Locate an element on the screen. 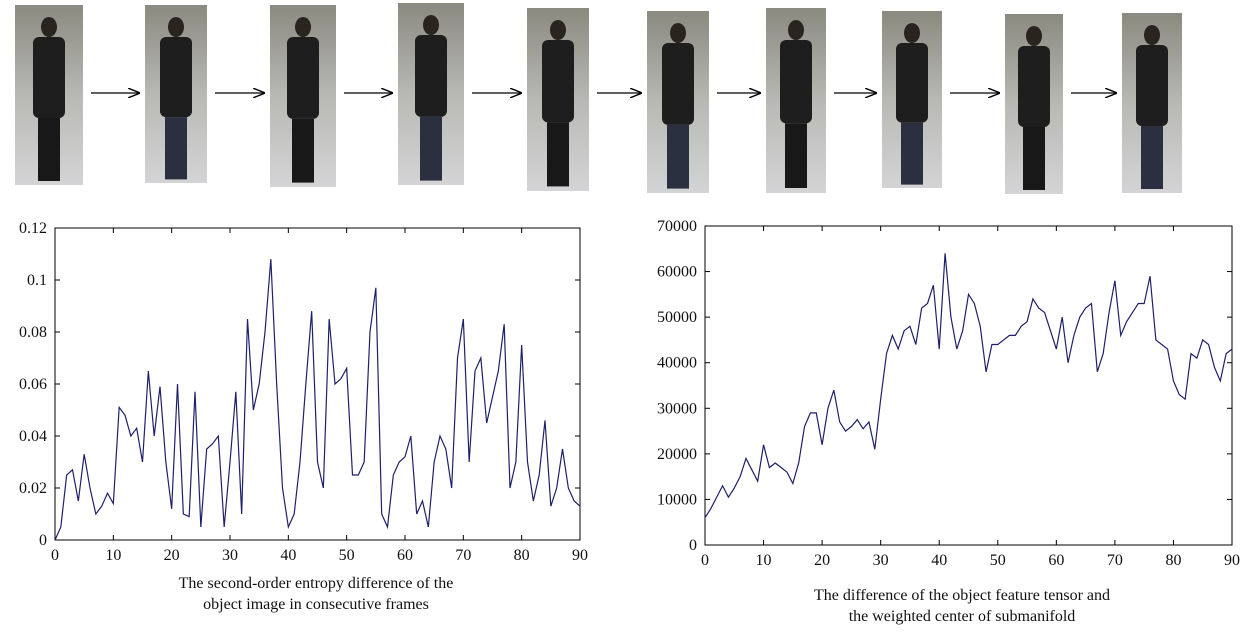 Image resolution: width=1255 pixels, height=642 pixels. y-tick-label: 70000 is located at coordinates (677, 226).